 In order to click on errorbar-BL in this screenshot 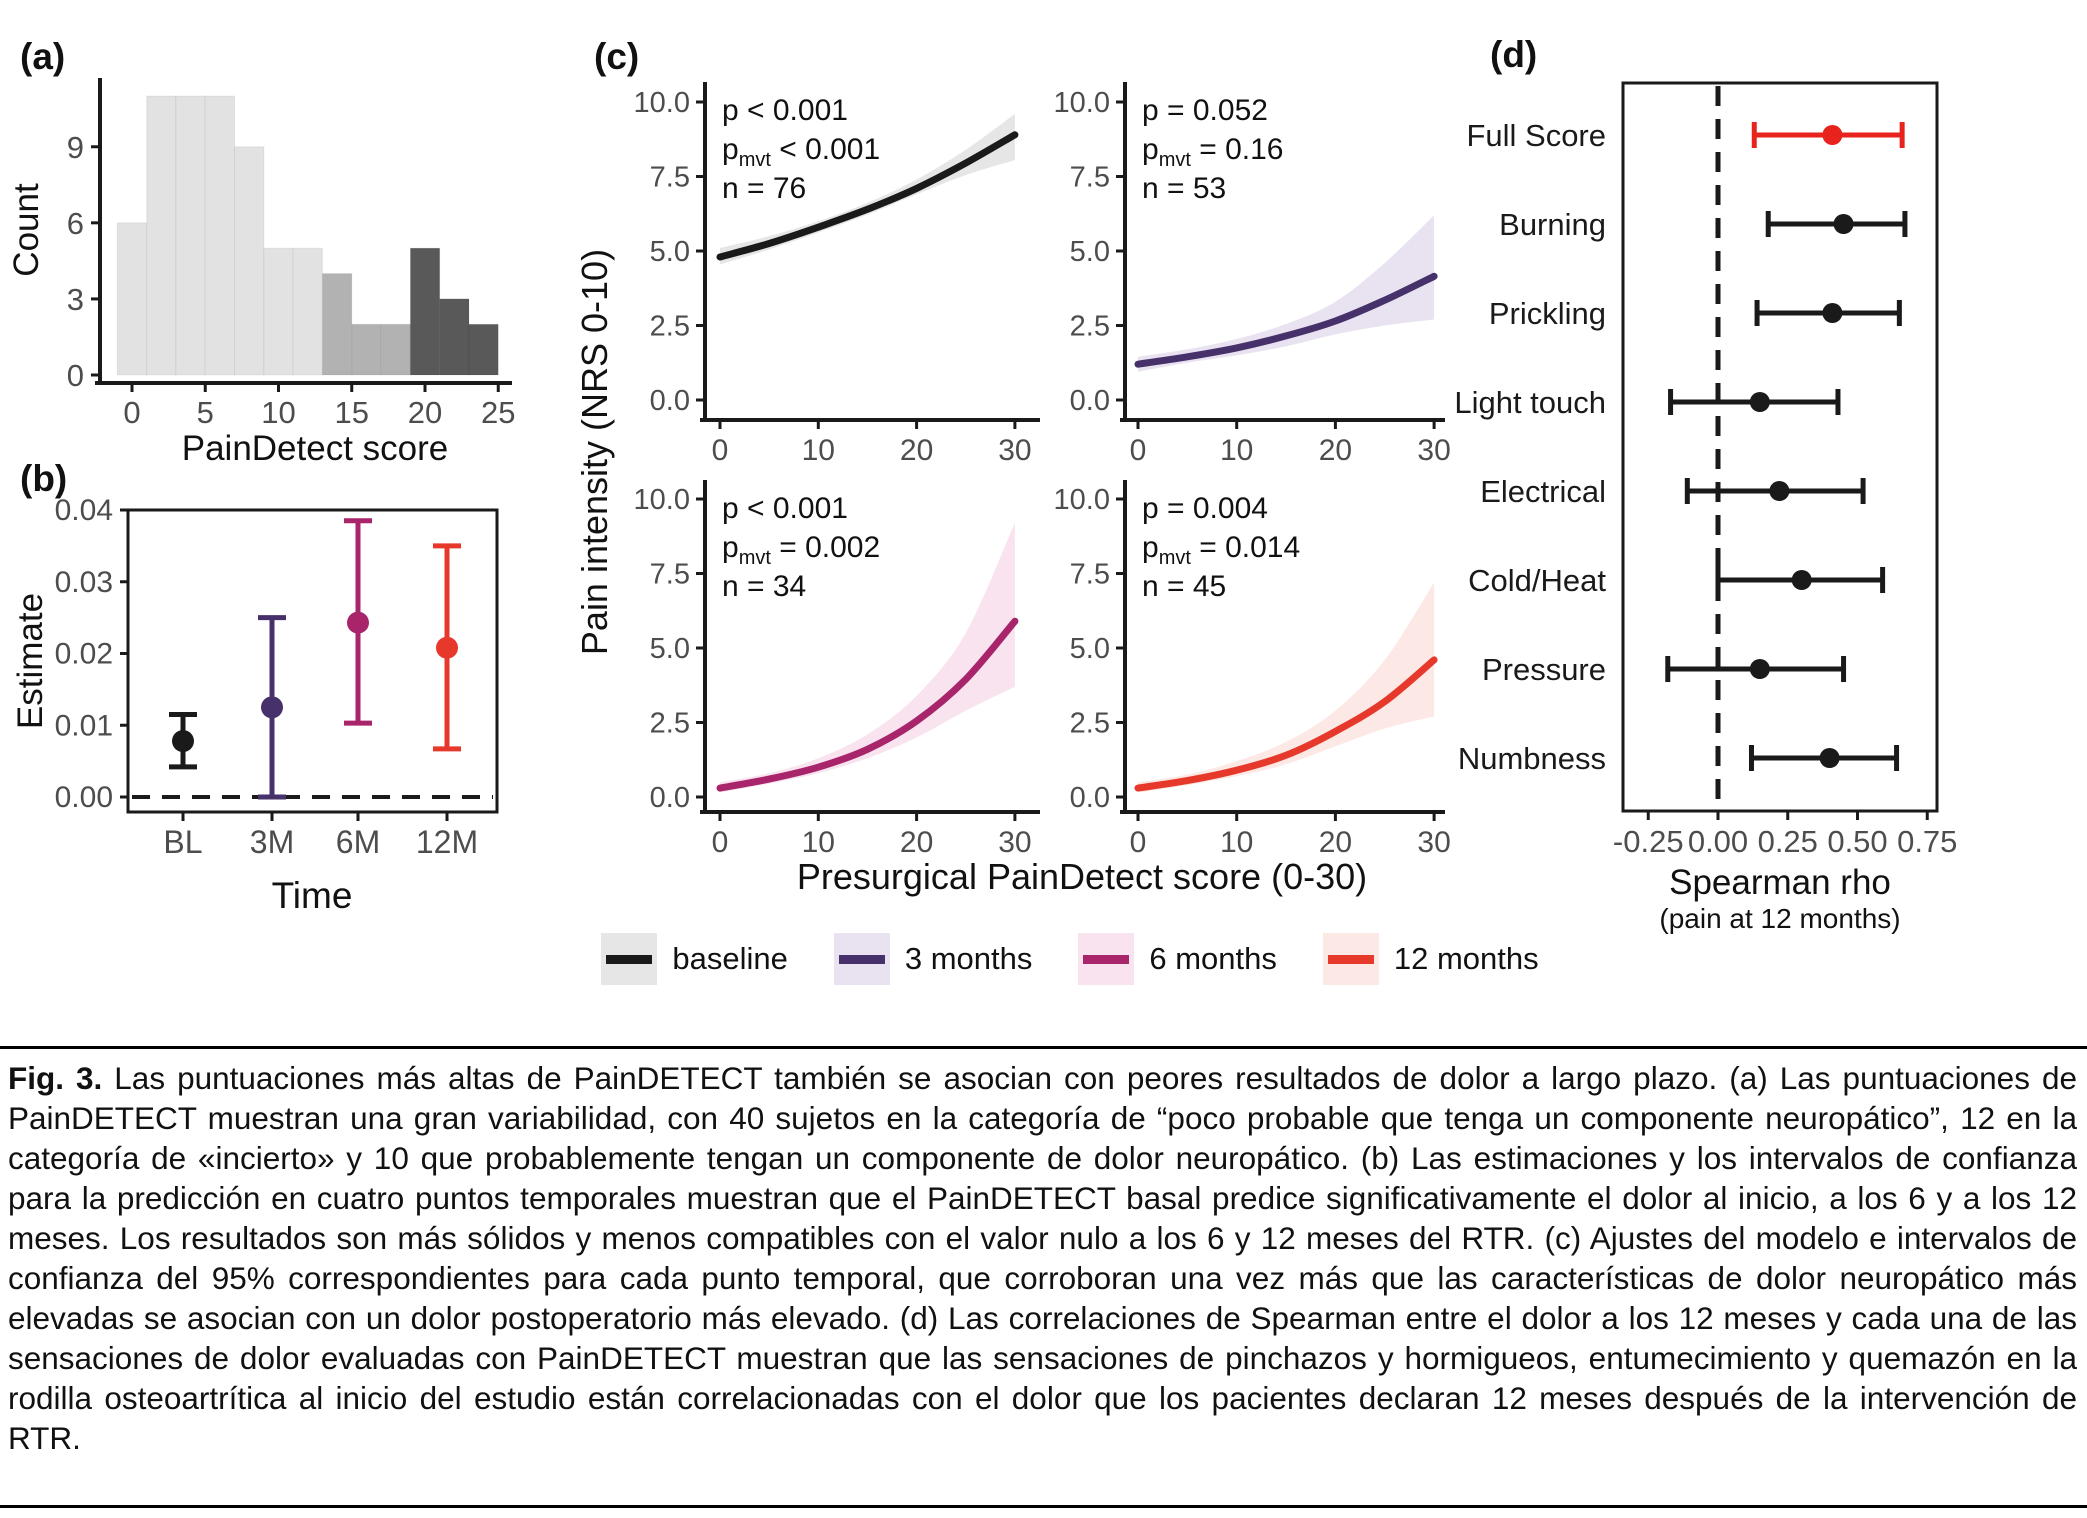, I will do `click(183, 740)`.